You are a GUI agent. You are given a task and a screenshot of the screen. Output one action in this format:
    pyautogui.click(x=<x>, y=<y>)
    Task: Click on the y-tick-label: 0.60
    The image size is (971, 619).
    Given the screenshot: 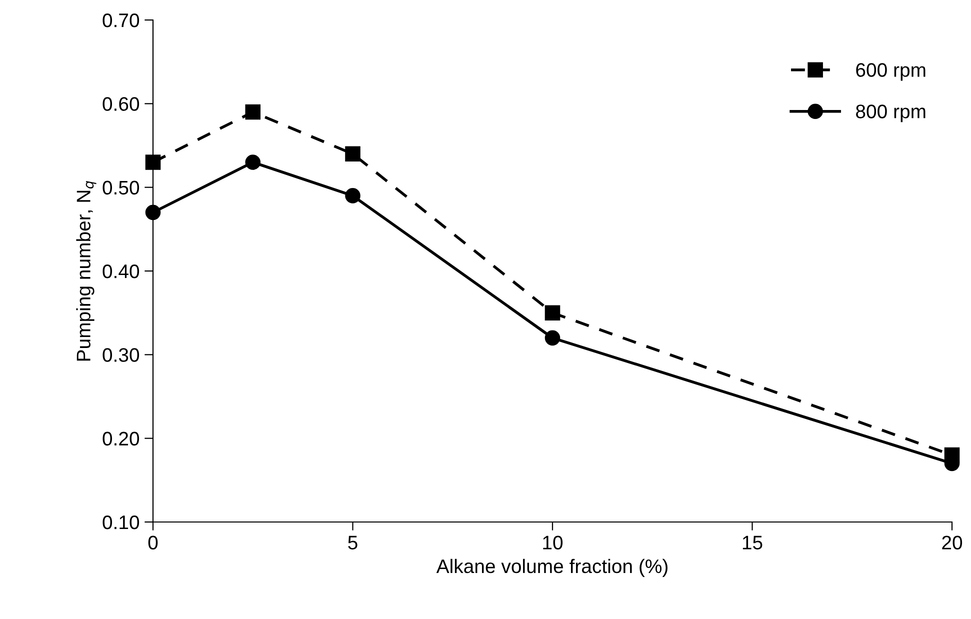 What is the action you would take?
    pyautogui.click(x=121, y=104)
    